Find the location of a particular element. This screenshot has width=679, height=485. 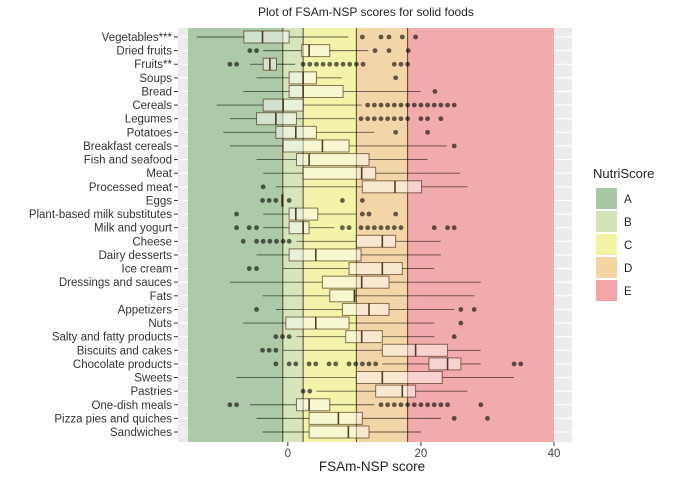

category-label: Fish and seafood is located at coordinates (128, 161).